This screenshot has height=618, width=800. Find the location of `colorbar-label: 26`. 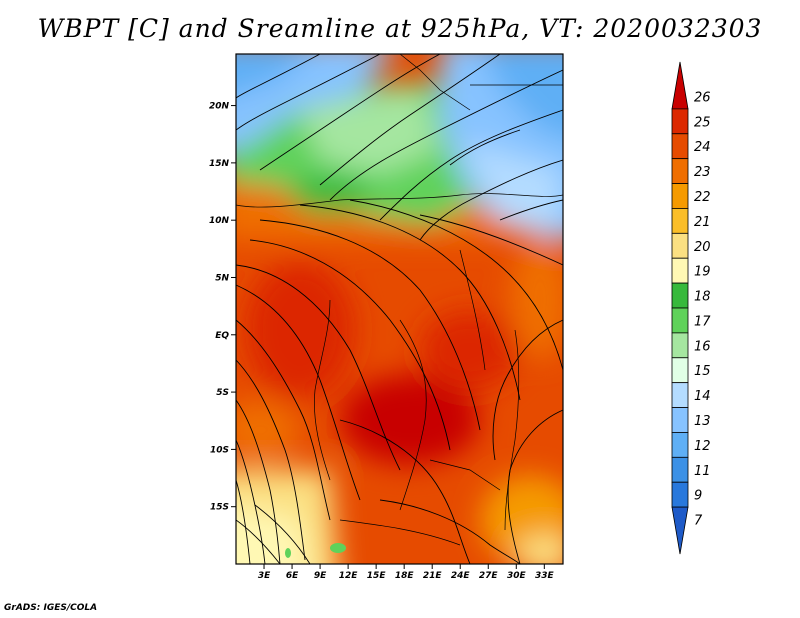

colorbar-label: 26 is located at coordinates (702, 97).